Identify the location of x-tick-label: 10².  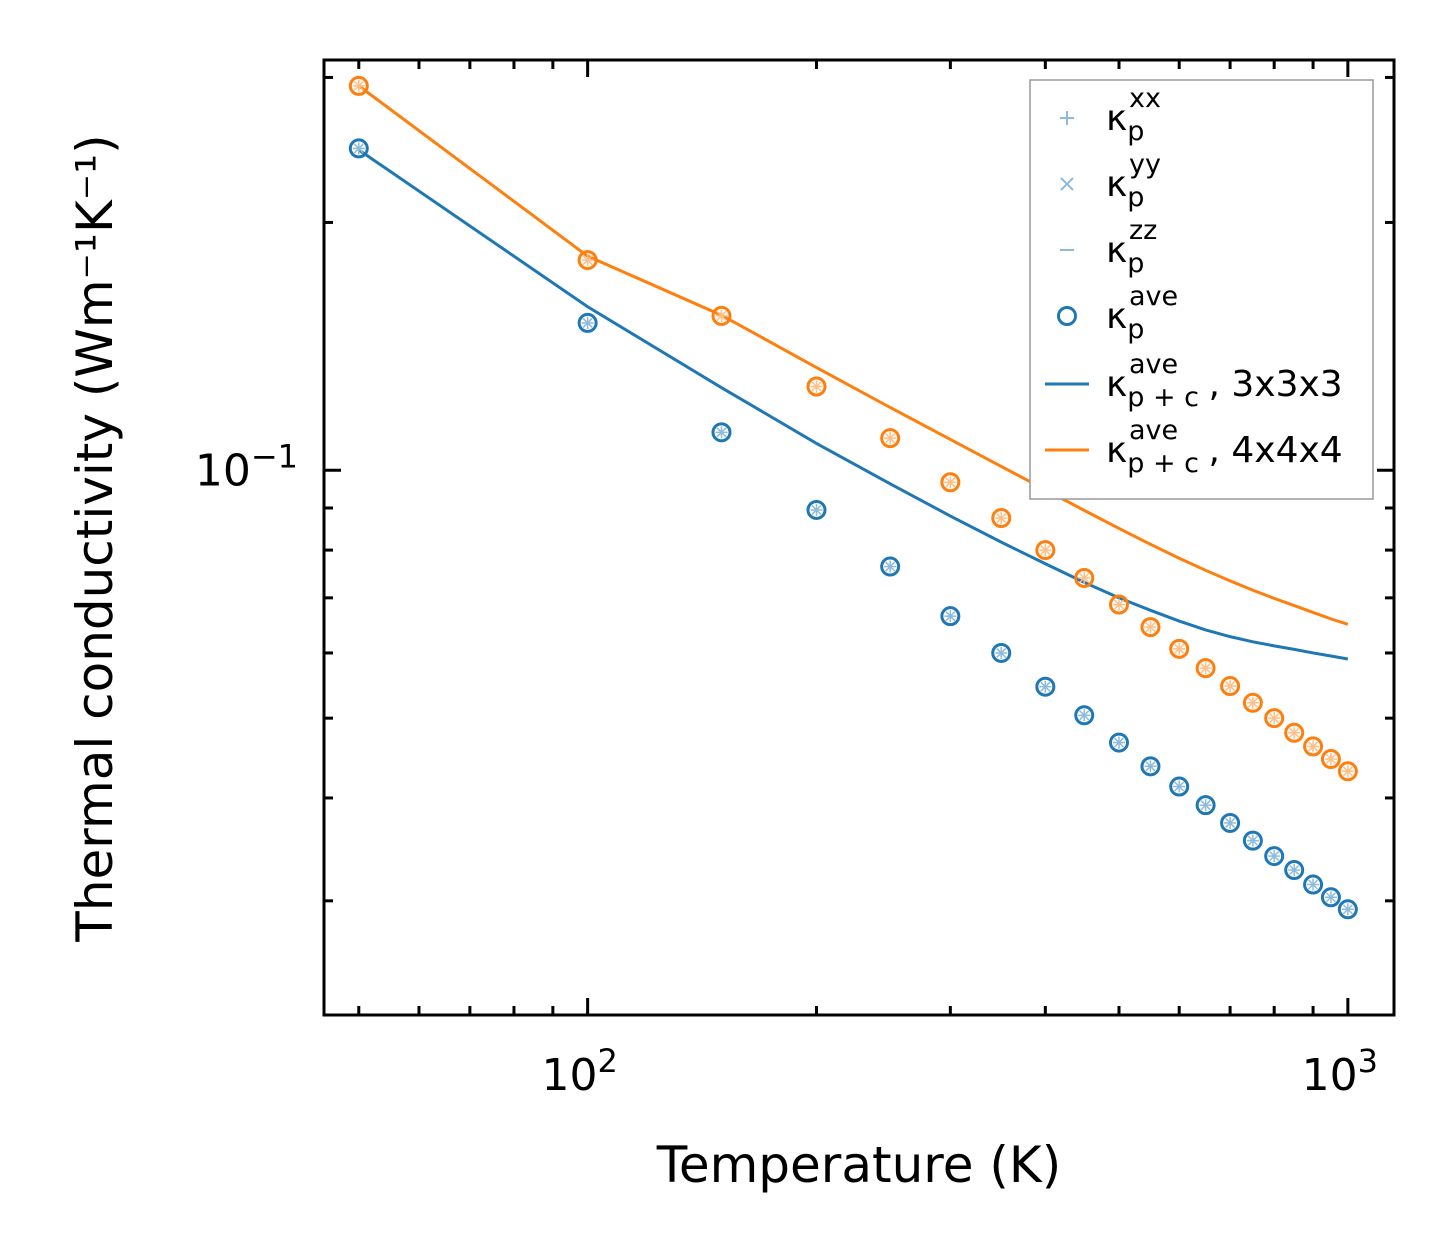
(579, 1071).